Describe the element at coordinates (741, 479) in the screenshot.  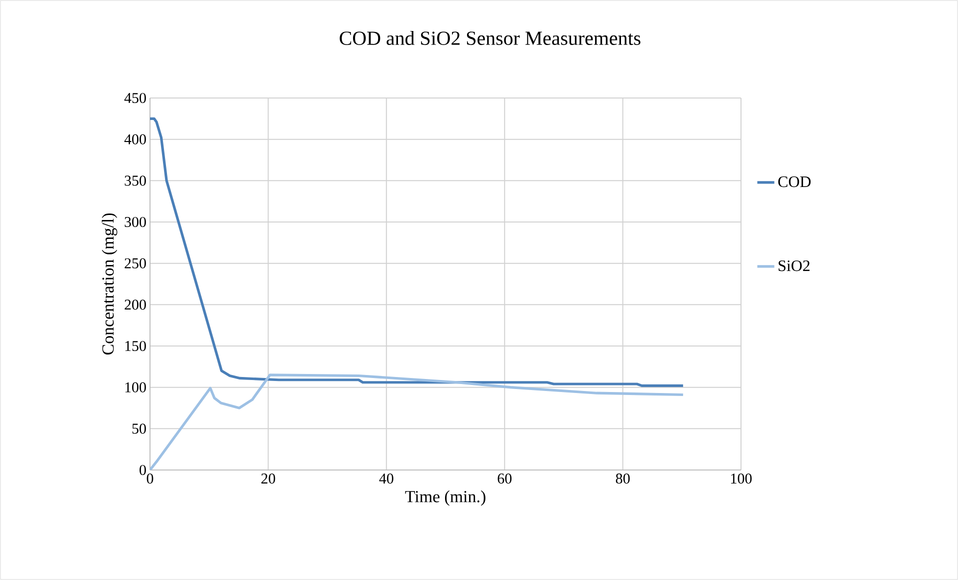
I see `x-tick-label: 100` at that location.